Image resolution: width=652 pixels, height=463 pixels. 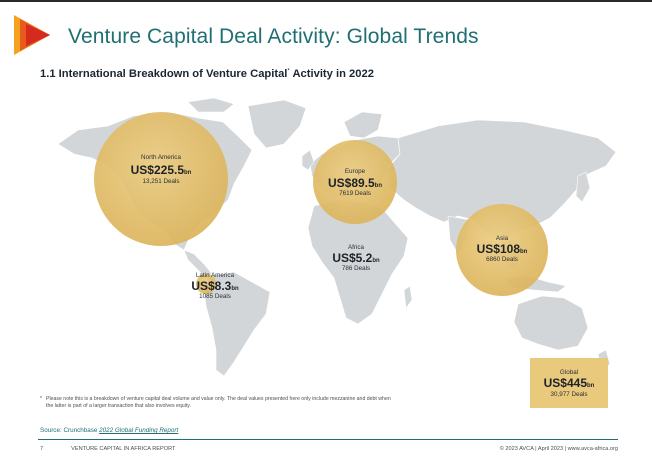 I want to click on global-label: Global, so click(x=569, y=372).